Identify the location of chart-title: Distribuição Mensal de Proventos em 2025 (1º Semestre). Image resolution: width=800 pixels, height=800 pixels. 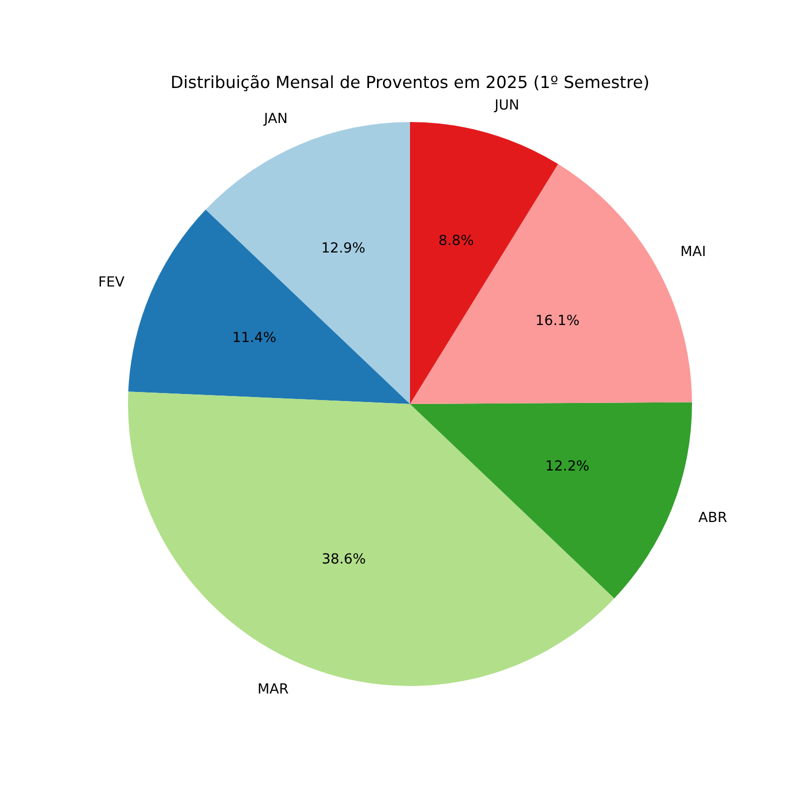
(410, 82).